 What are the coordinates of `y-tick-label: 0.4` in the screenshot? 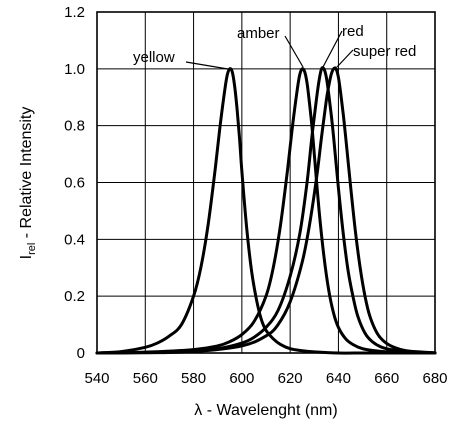 It's located at (74, 239).